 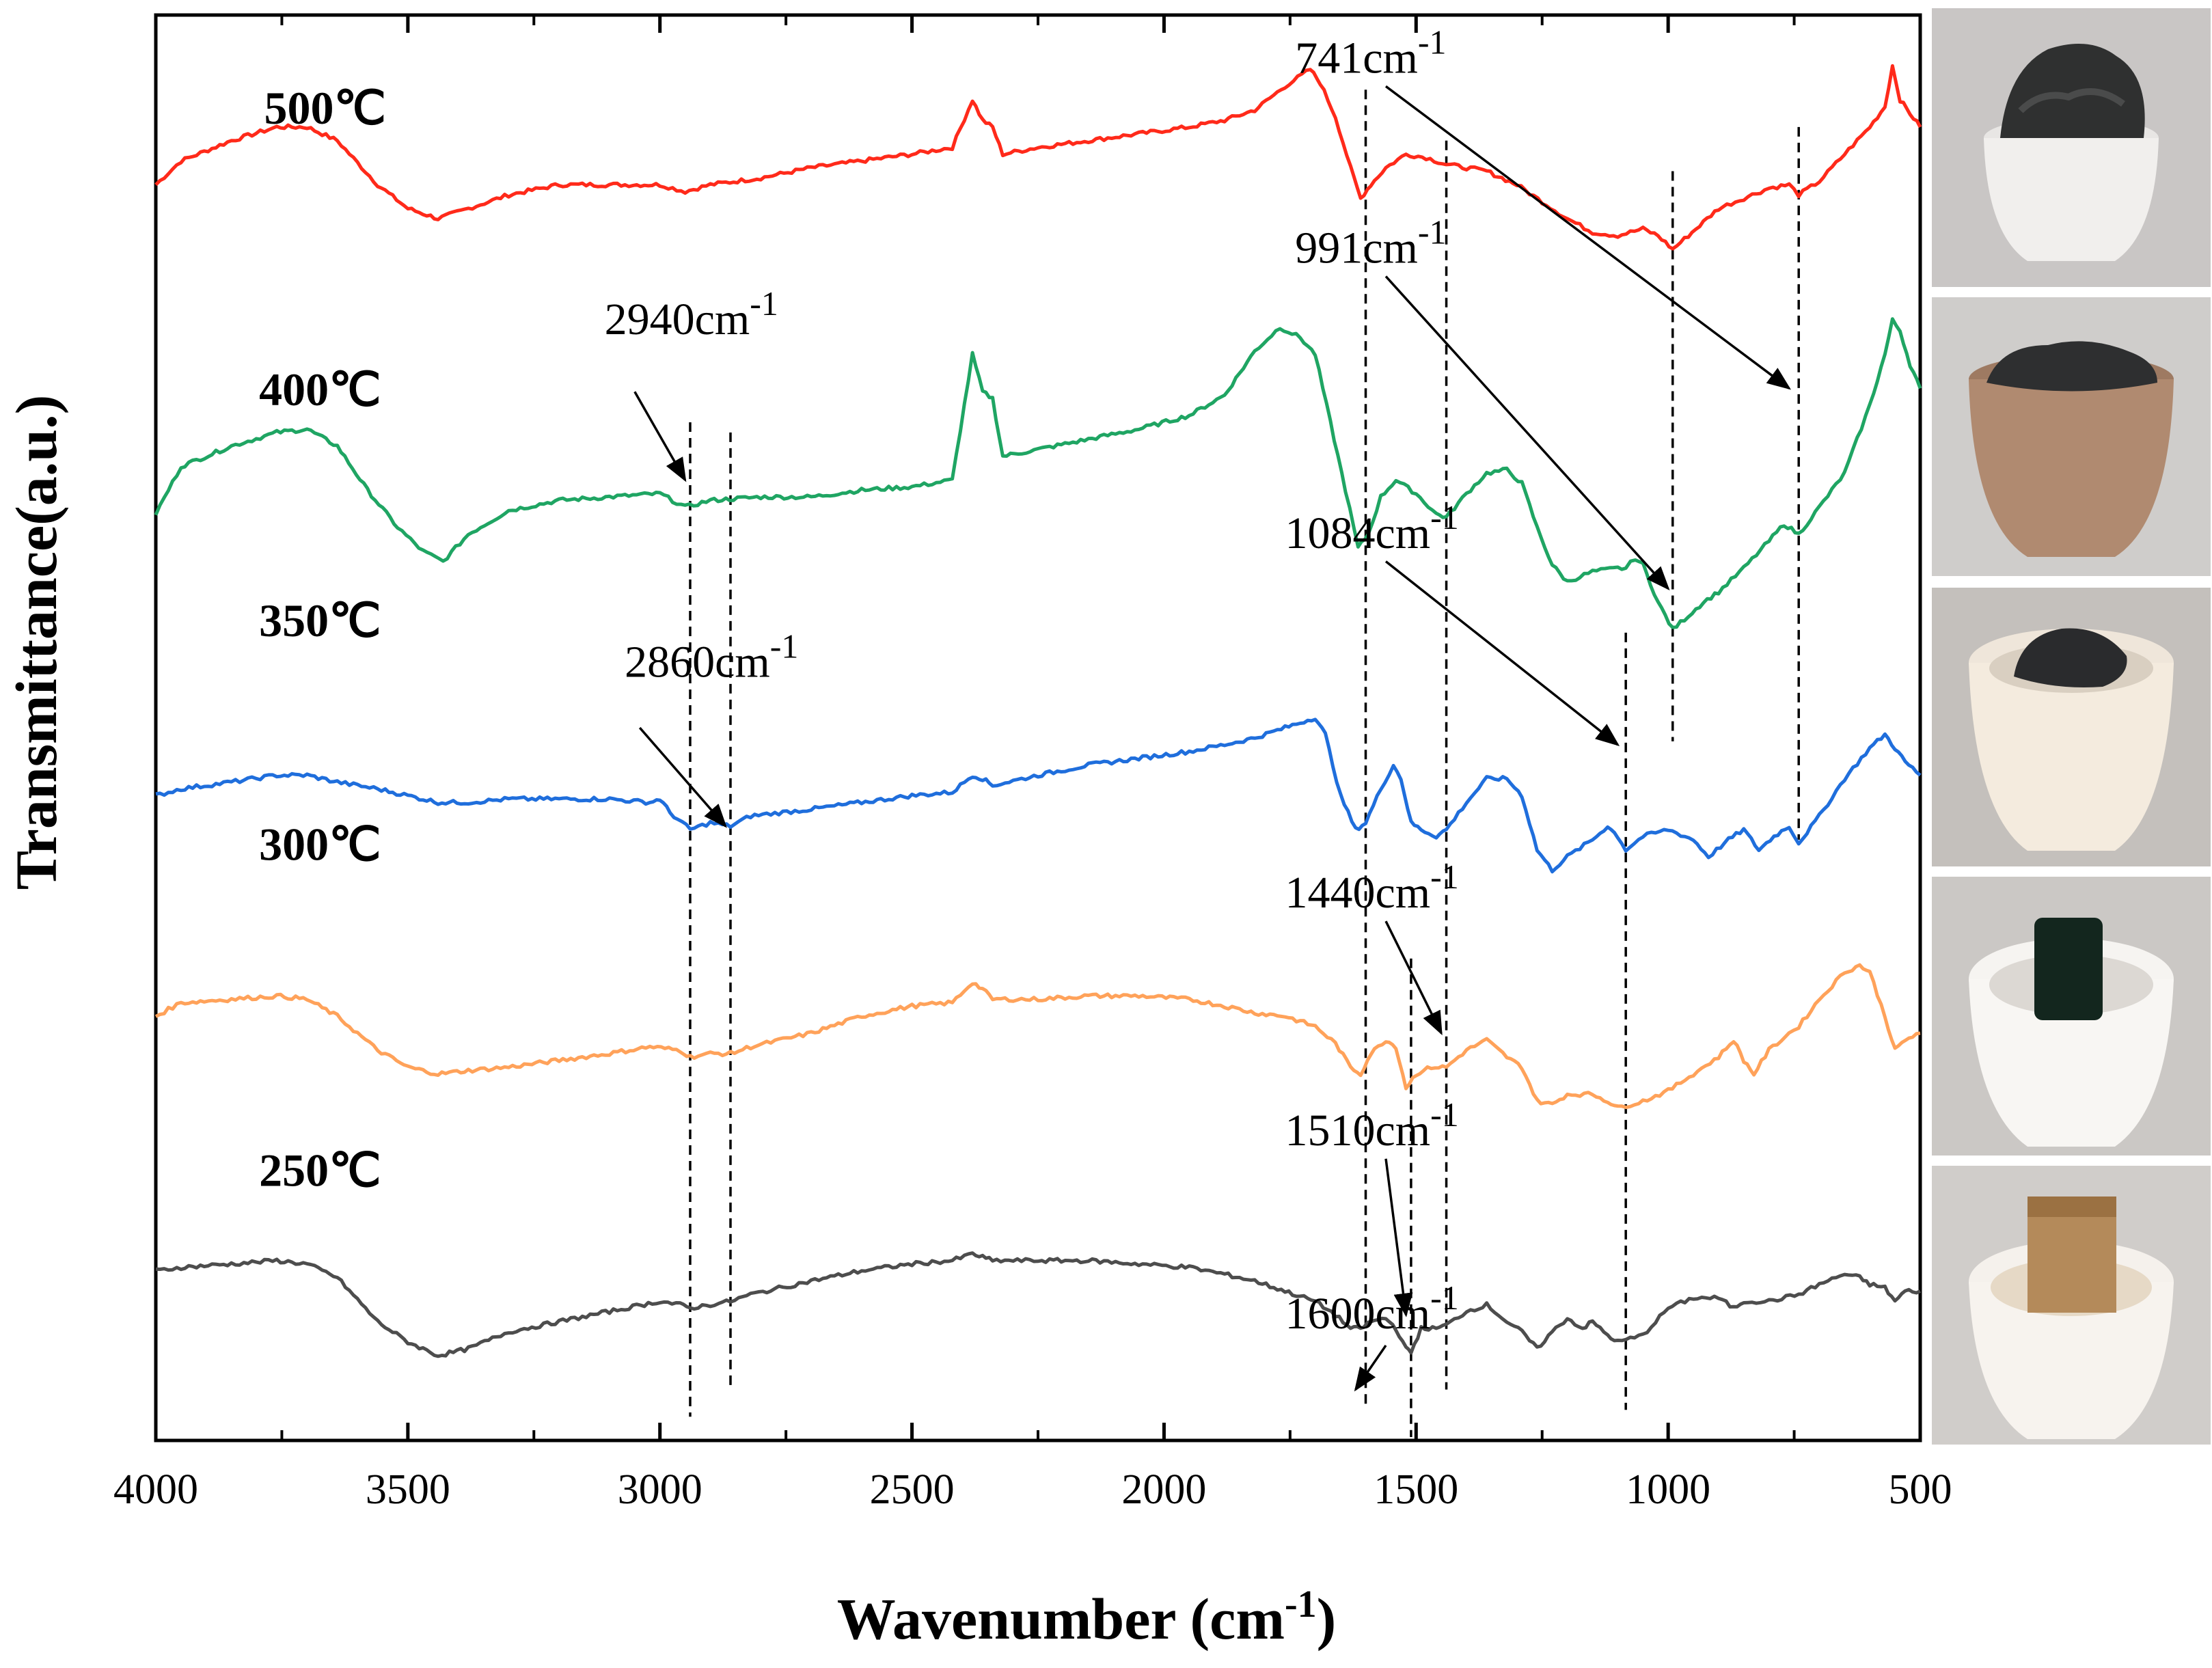 What do you see at coordinates (36, 642) in the screenshot?
I see `y-axis-title: Transmittance(a.u.)` at bounding box center [36, 642].